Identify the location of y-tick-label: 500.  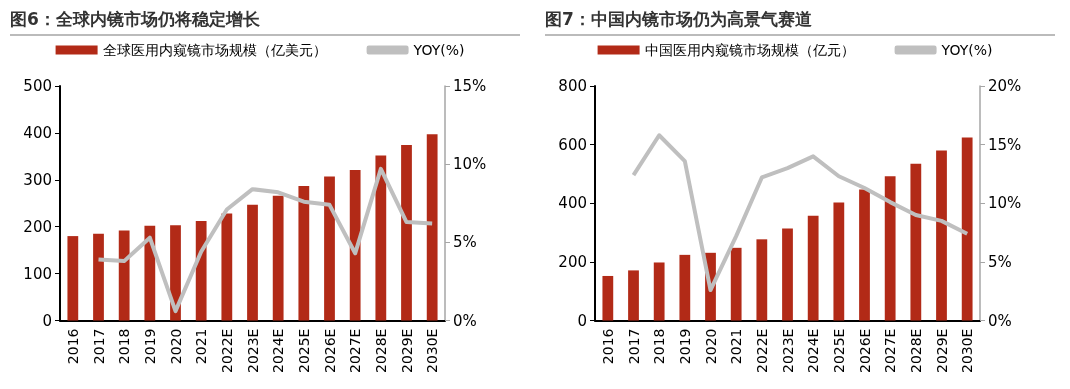
(37, 86).